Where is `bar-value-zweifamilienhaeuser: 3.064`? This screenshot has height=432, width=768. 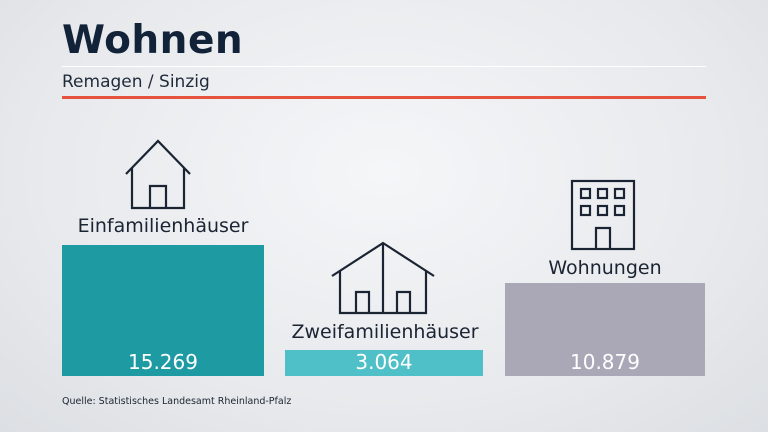
bar-value-zweifamilienhaeuser: 3.064 is located at coordinates (384, 362).